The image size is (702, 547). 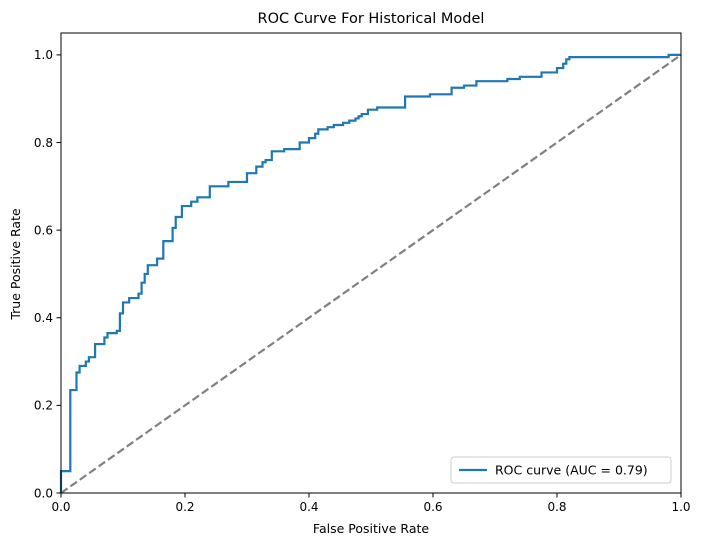 I want to click on x-axis-label: False Positive Rate, so click(x=371, y=528).